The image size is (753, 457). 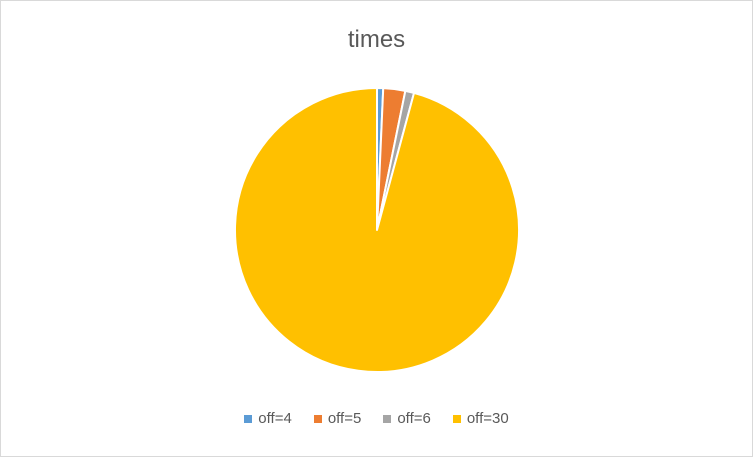 I want to click on legend: off=4 off=5 off=6 off=30, so click(x=376, y=418).